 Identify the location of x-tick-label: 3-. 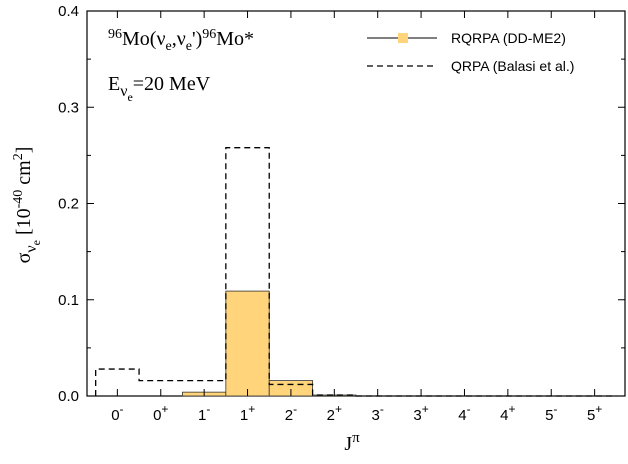
(378, 413).